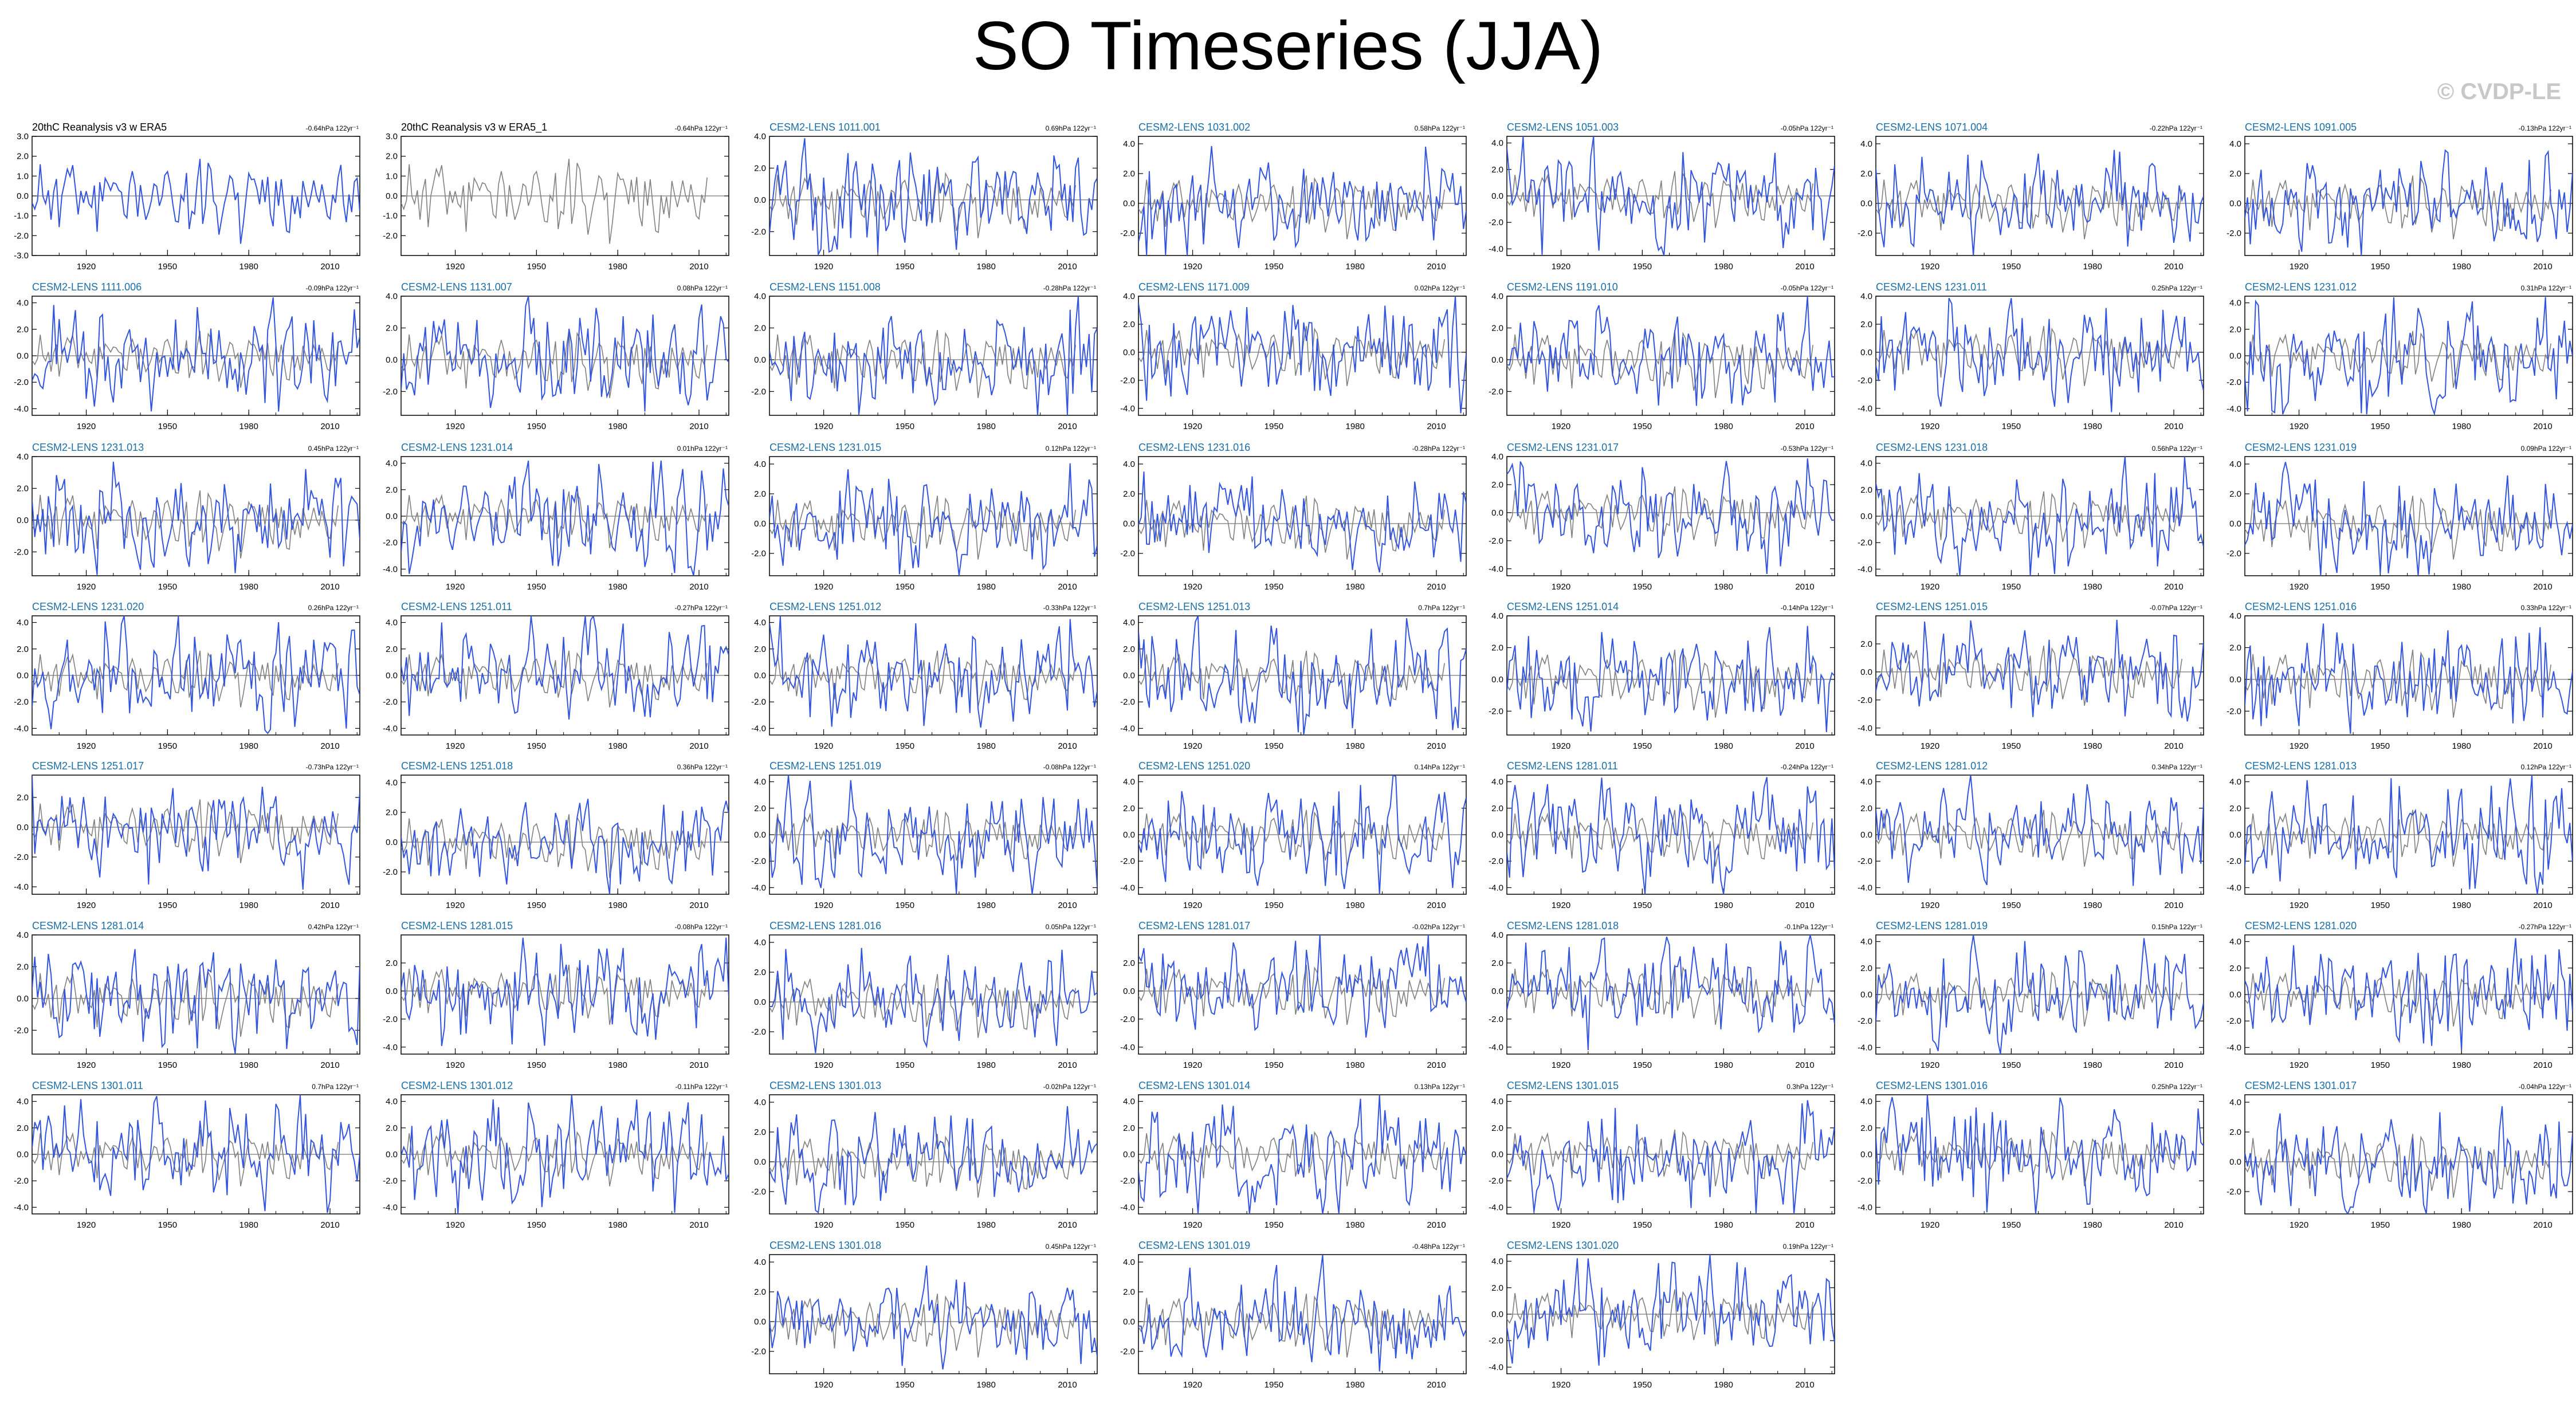  I want to click on trend-label: -0.02hPa 122yr⁻¹, so click(1439, 927).